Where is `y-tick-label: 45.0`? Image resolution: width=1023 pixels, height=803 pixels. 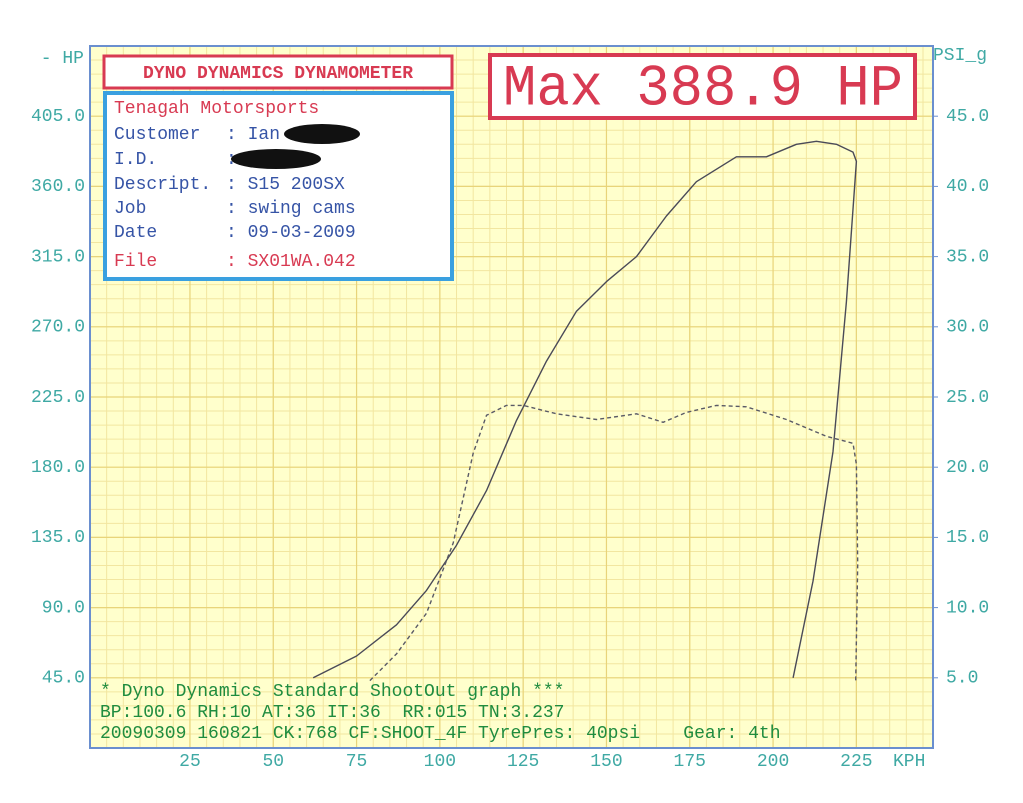
y-tick-label: 45.0 is located at coordinates (63, 679).